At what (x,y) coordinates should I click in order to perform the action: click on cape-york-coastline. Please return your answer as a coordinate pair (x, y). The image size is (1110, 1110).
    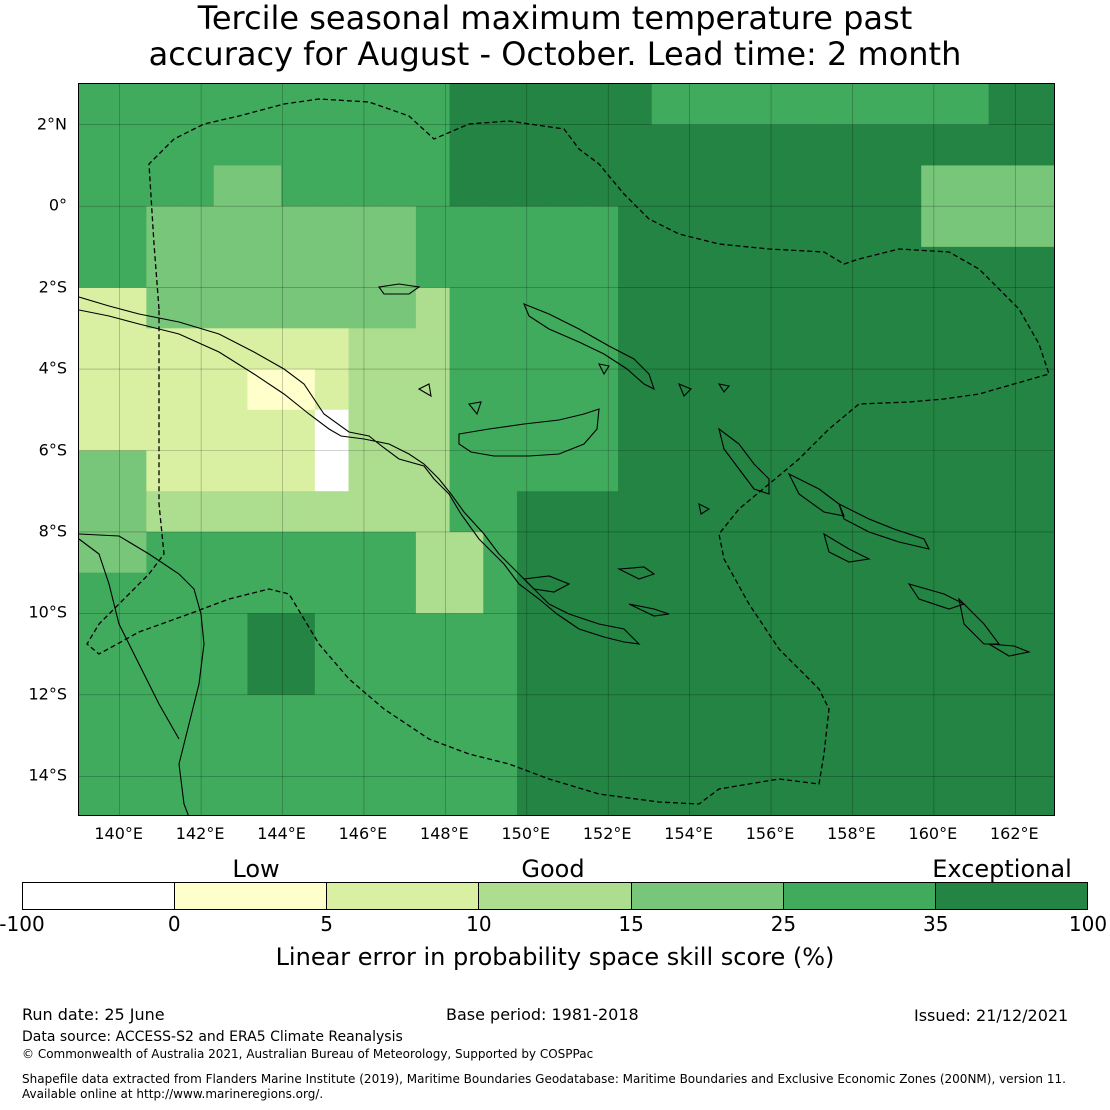
    Looking at the image, I should click on (142, 674).